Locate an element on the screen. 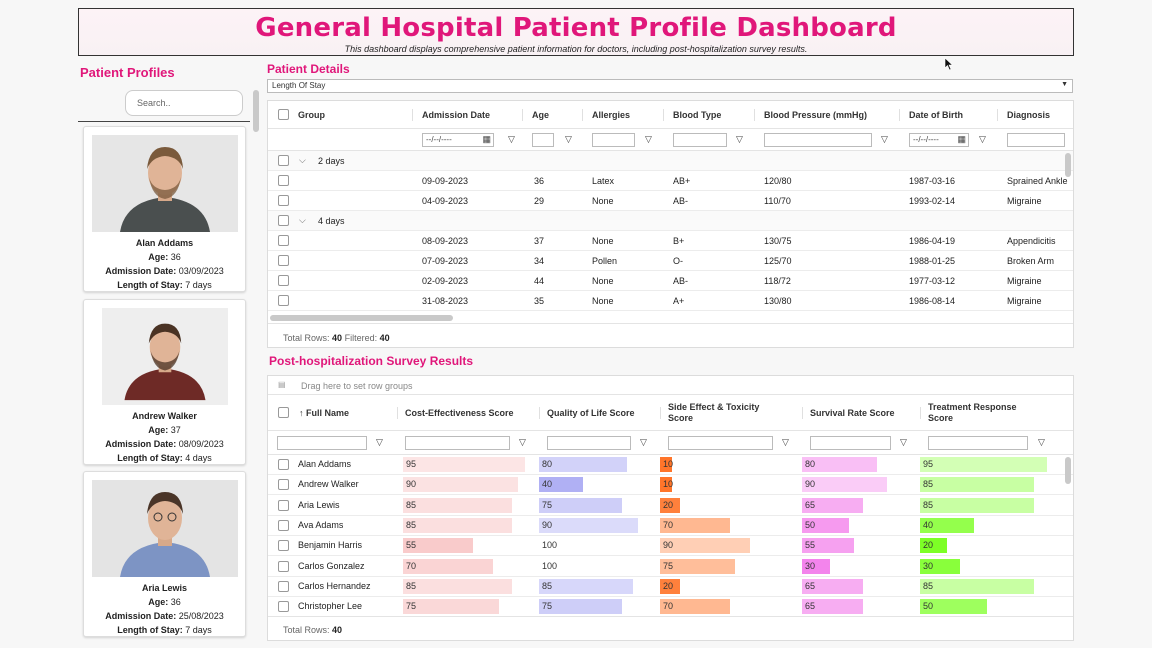  column-header: Blood Pressure (mmHg) is located at coordinates (816, 115).